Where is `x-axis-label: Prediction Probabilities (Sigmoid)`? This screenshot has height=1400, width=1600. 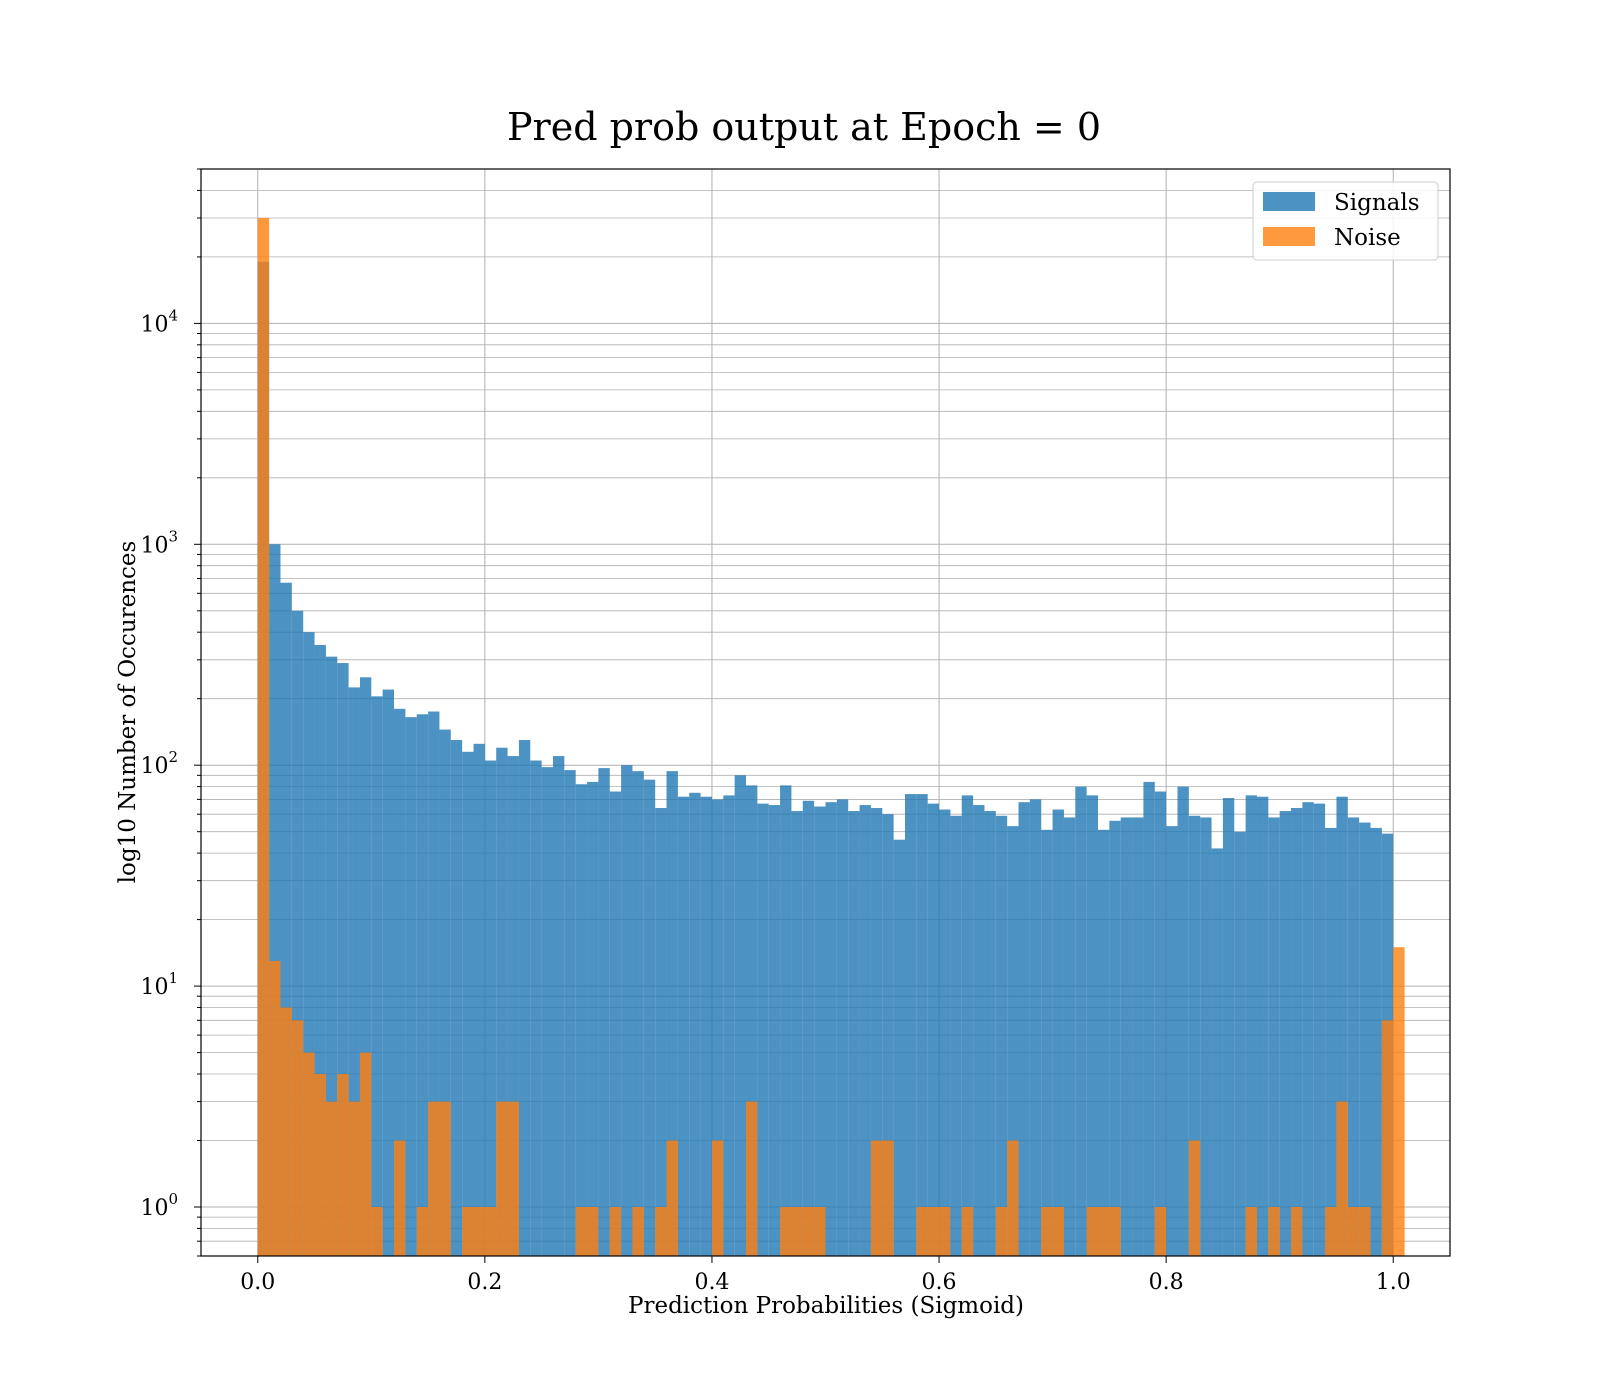
x-axis-label: Prediction Probabilities (Sigmoid) is located at coordinates (826, 1306).